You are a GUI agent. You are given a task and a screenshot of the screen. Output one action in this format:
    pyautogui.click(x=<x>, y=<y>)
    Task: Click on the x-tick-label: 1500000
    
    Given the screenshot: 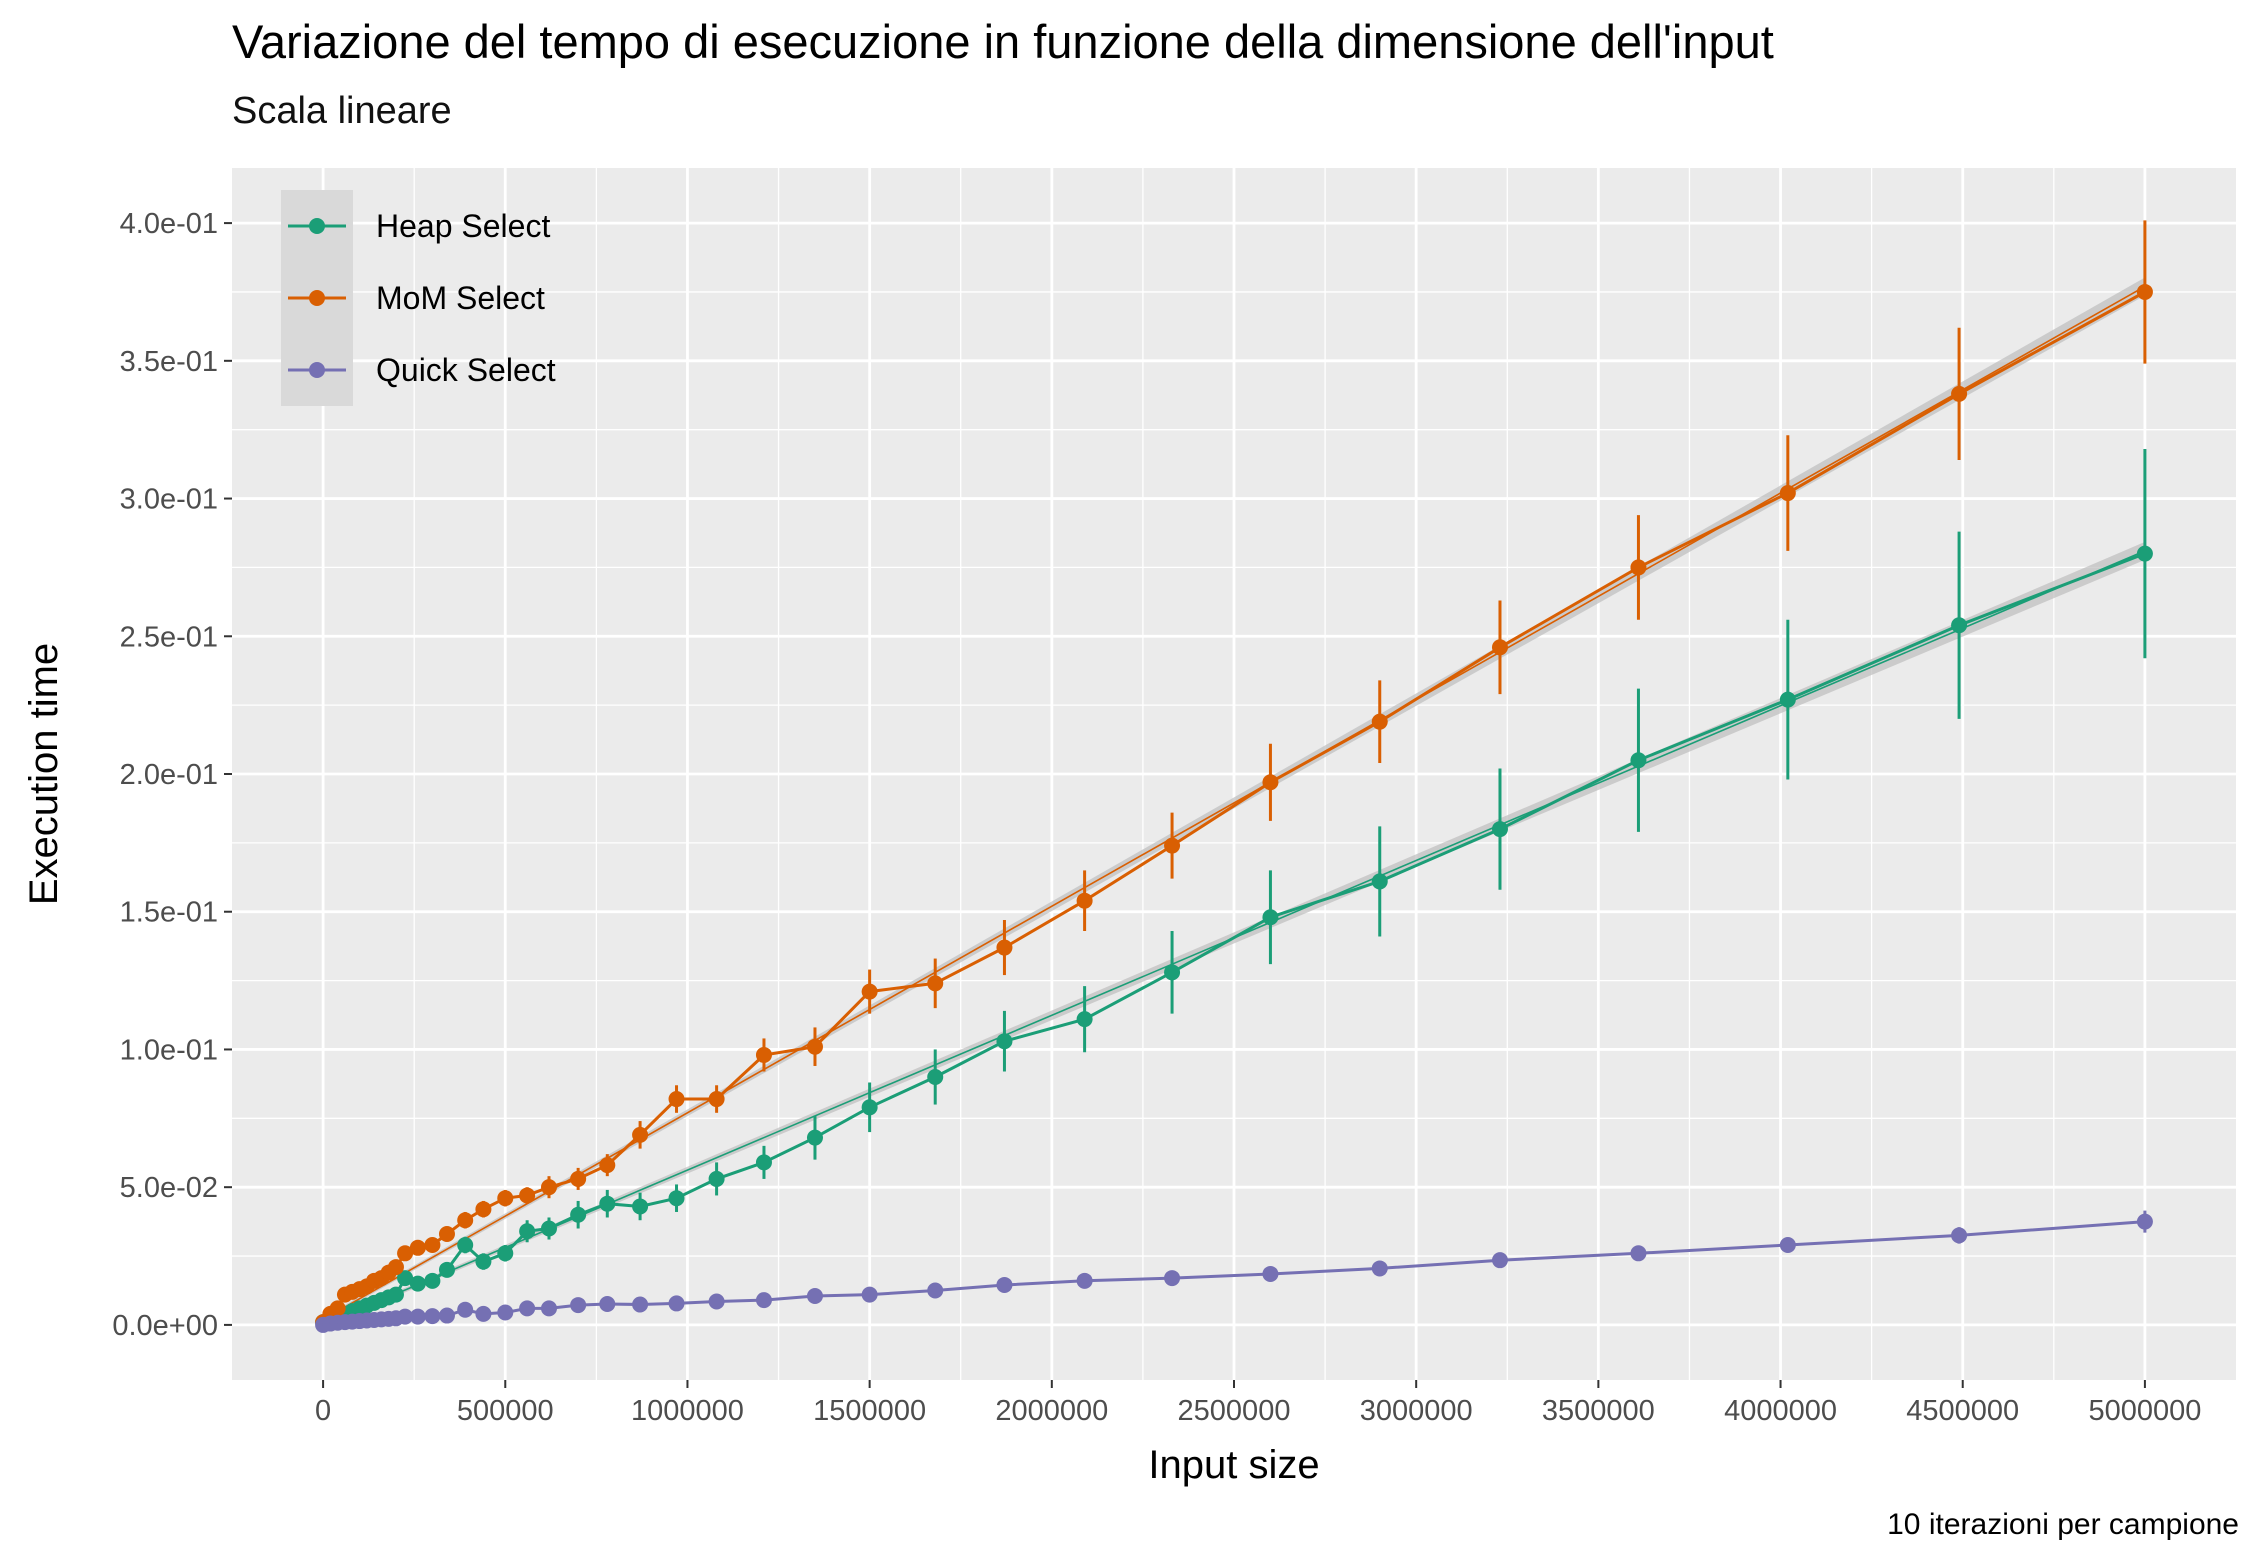 What is the action you would take?
    pyautogui.click(x=869, y=1411)
    